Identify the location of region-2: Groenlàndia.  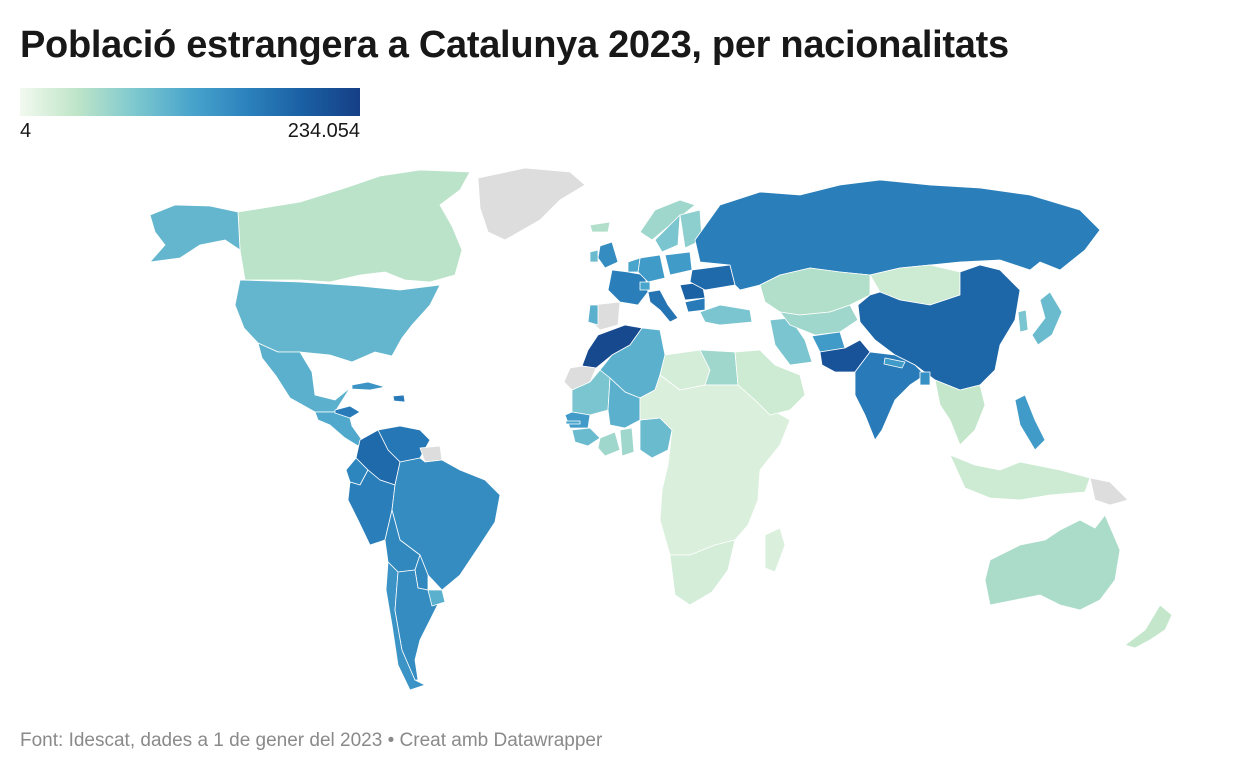
(531, 204).